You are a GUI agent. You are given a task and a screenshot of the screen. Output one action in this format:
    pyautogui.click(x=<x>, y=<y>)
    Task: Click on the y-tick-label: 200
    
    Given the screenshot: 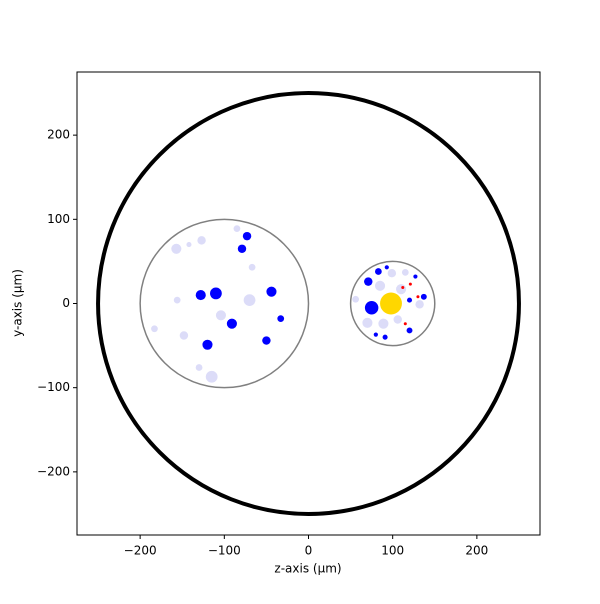 What is the action you would take?
    pyautogui.click(x=58, y=135)
    